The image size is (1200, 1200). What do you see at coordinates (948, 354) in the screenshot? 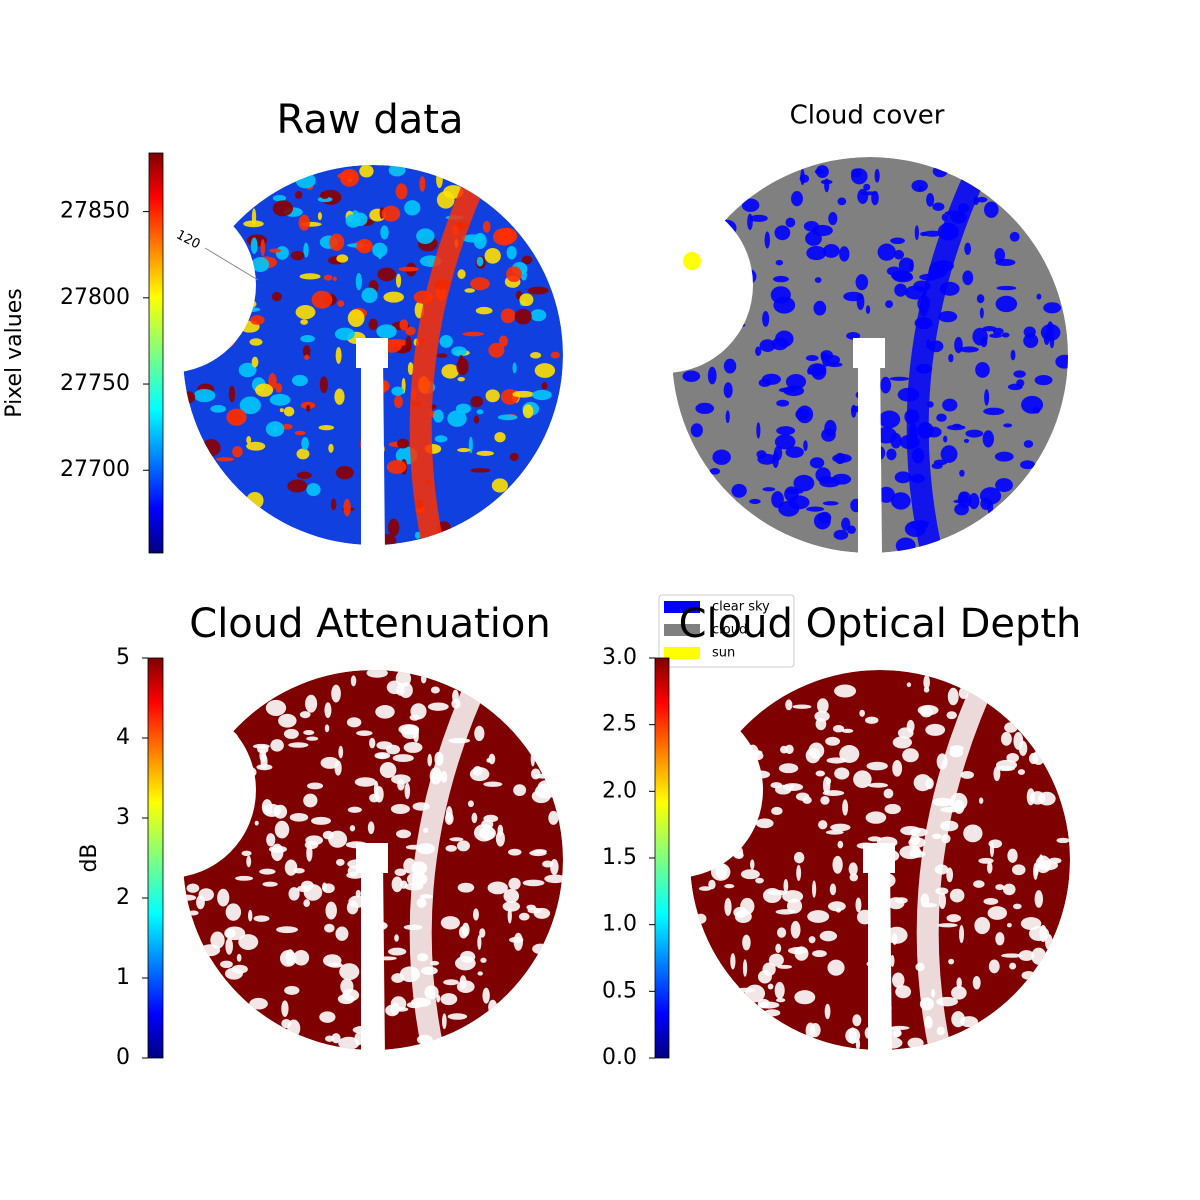
I see `streak` at bounding box center [948, 354].